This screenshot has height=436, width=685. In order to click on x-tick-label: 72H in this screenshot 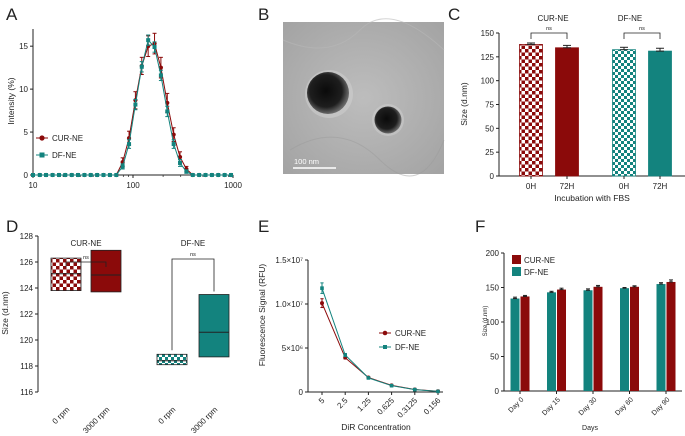, I will do `click(567, 186)`.